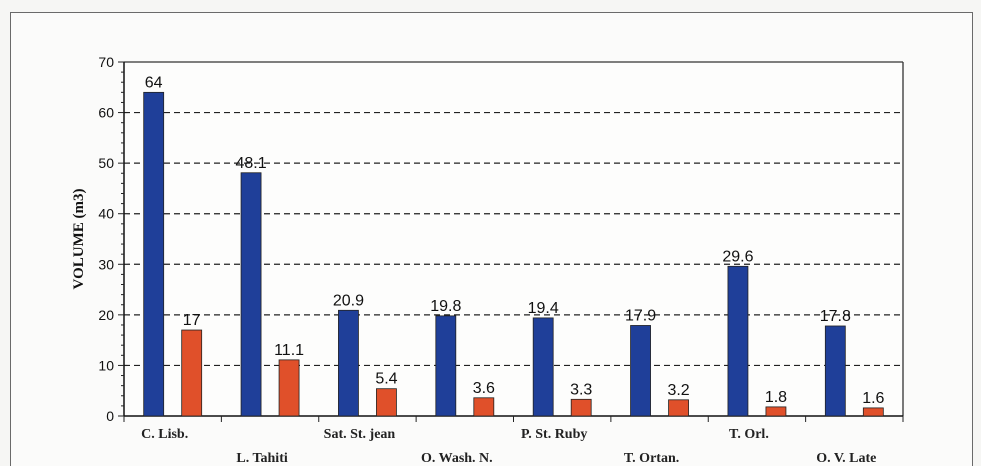 The width and height of the screenshot is (981, 466). Describe the element at coordinates (640, 315) in the screenshot. I see `data-label: 17.9` at that location.